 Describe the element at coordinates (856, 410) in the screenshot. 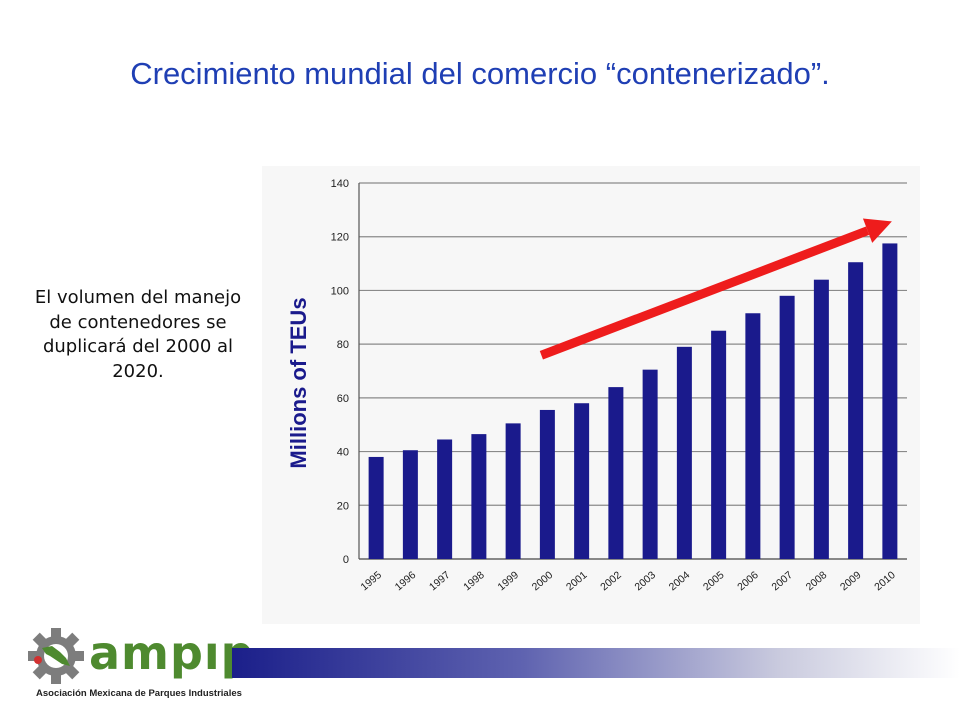

I see `bar-2009` at that location.